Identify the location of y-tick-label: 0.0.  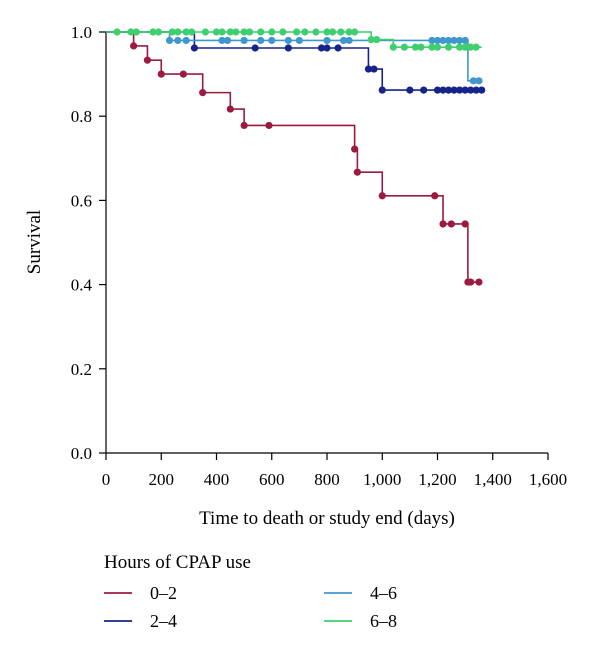
(81, 453).